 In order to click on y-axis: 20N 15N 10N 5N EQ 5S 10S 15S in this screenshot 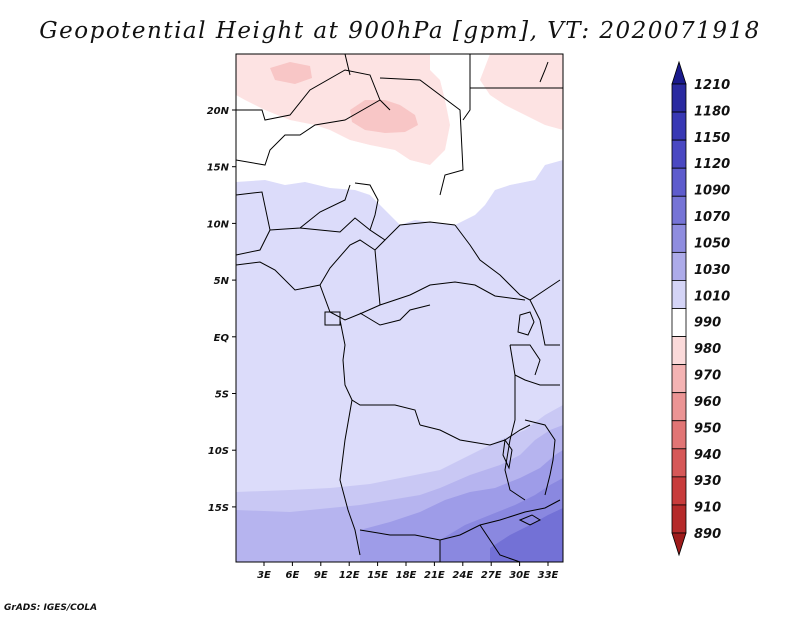, I will do `click(221, 310)`.